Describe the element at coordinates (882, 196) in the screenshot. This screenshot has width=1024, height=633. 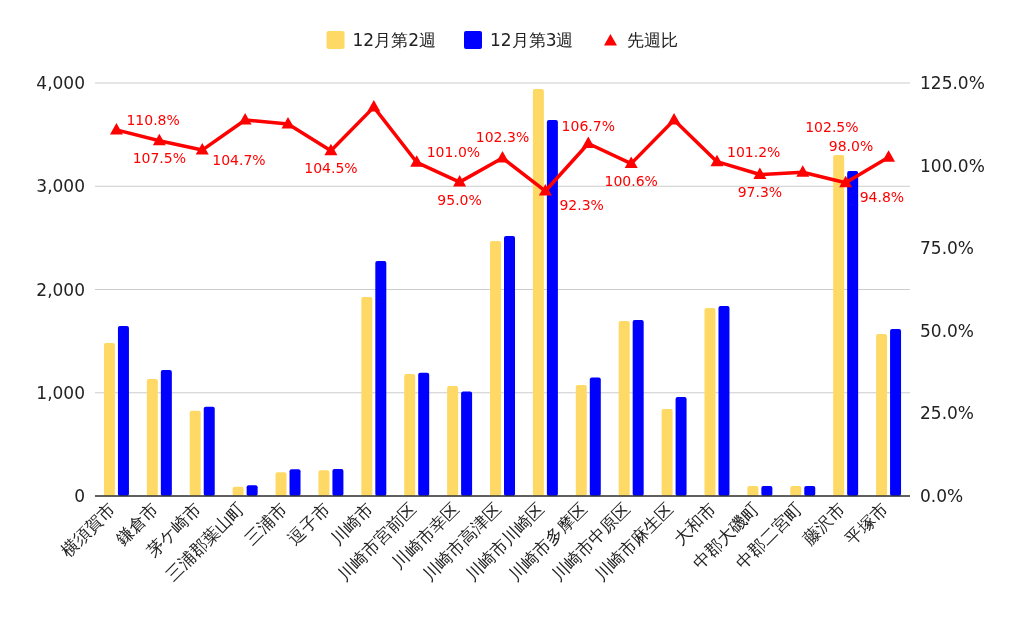
I see `data-label: 94.8%` at that location.